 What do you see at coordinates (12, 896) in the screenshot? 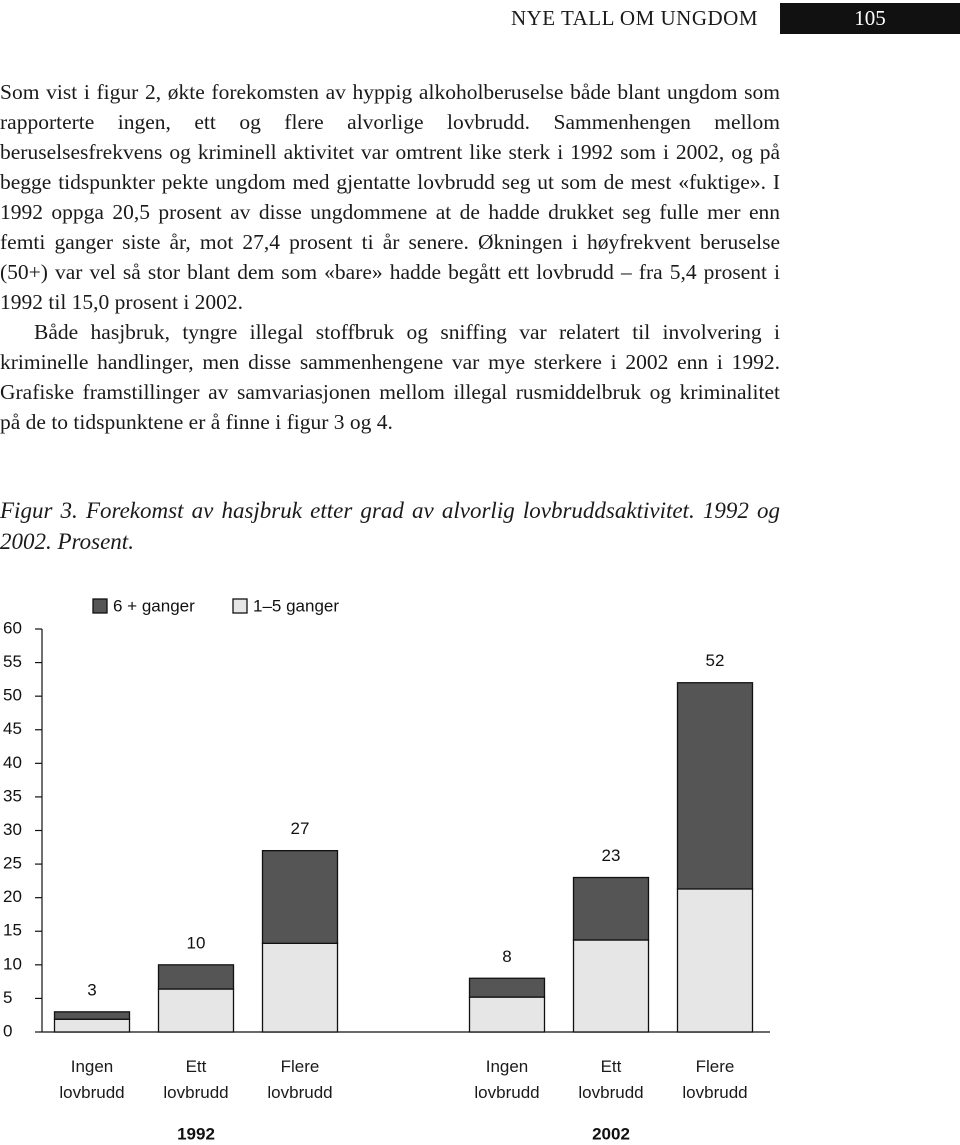
I see `y-tick-label: 20` at bounding box center [12, 896].